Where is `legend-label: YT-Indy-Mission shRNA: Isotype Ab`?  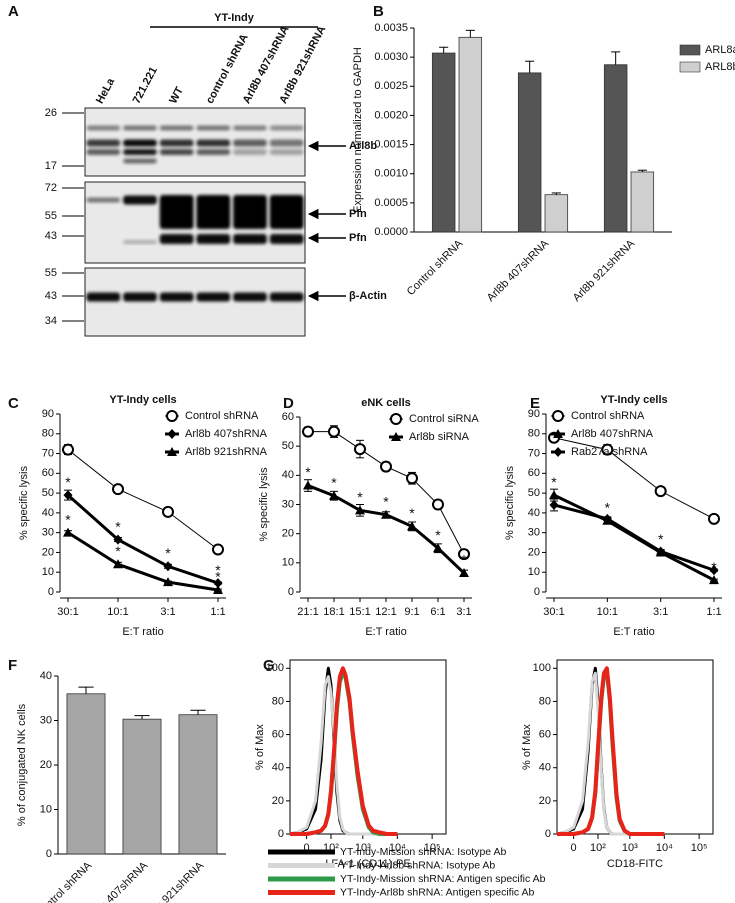 legend-label: YT-Indy-Mission shRNA: Isotype Ab is located at coordinates (423, 852).